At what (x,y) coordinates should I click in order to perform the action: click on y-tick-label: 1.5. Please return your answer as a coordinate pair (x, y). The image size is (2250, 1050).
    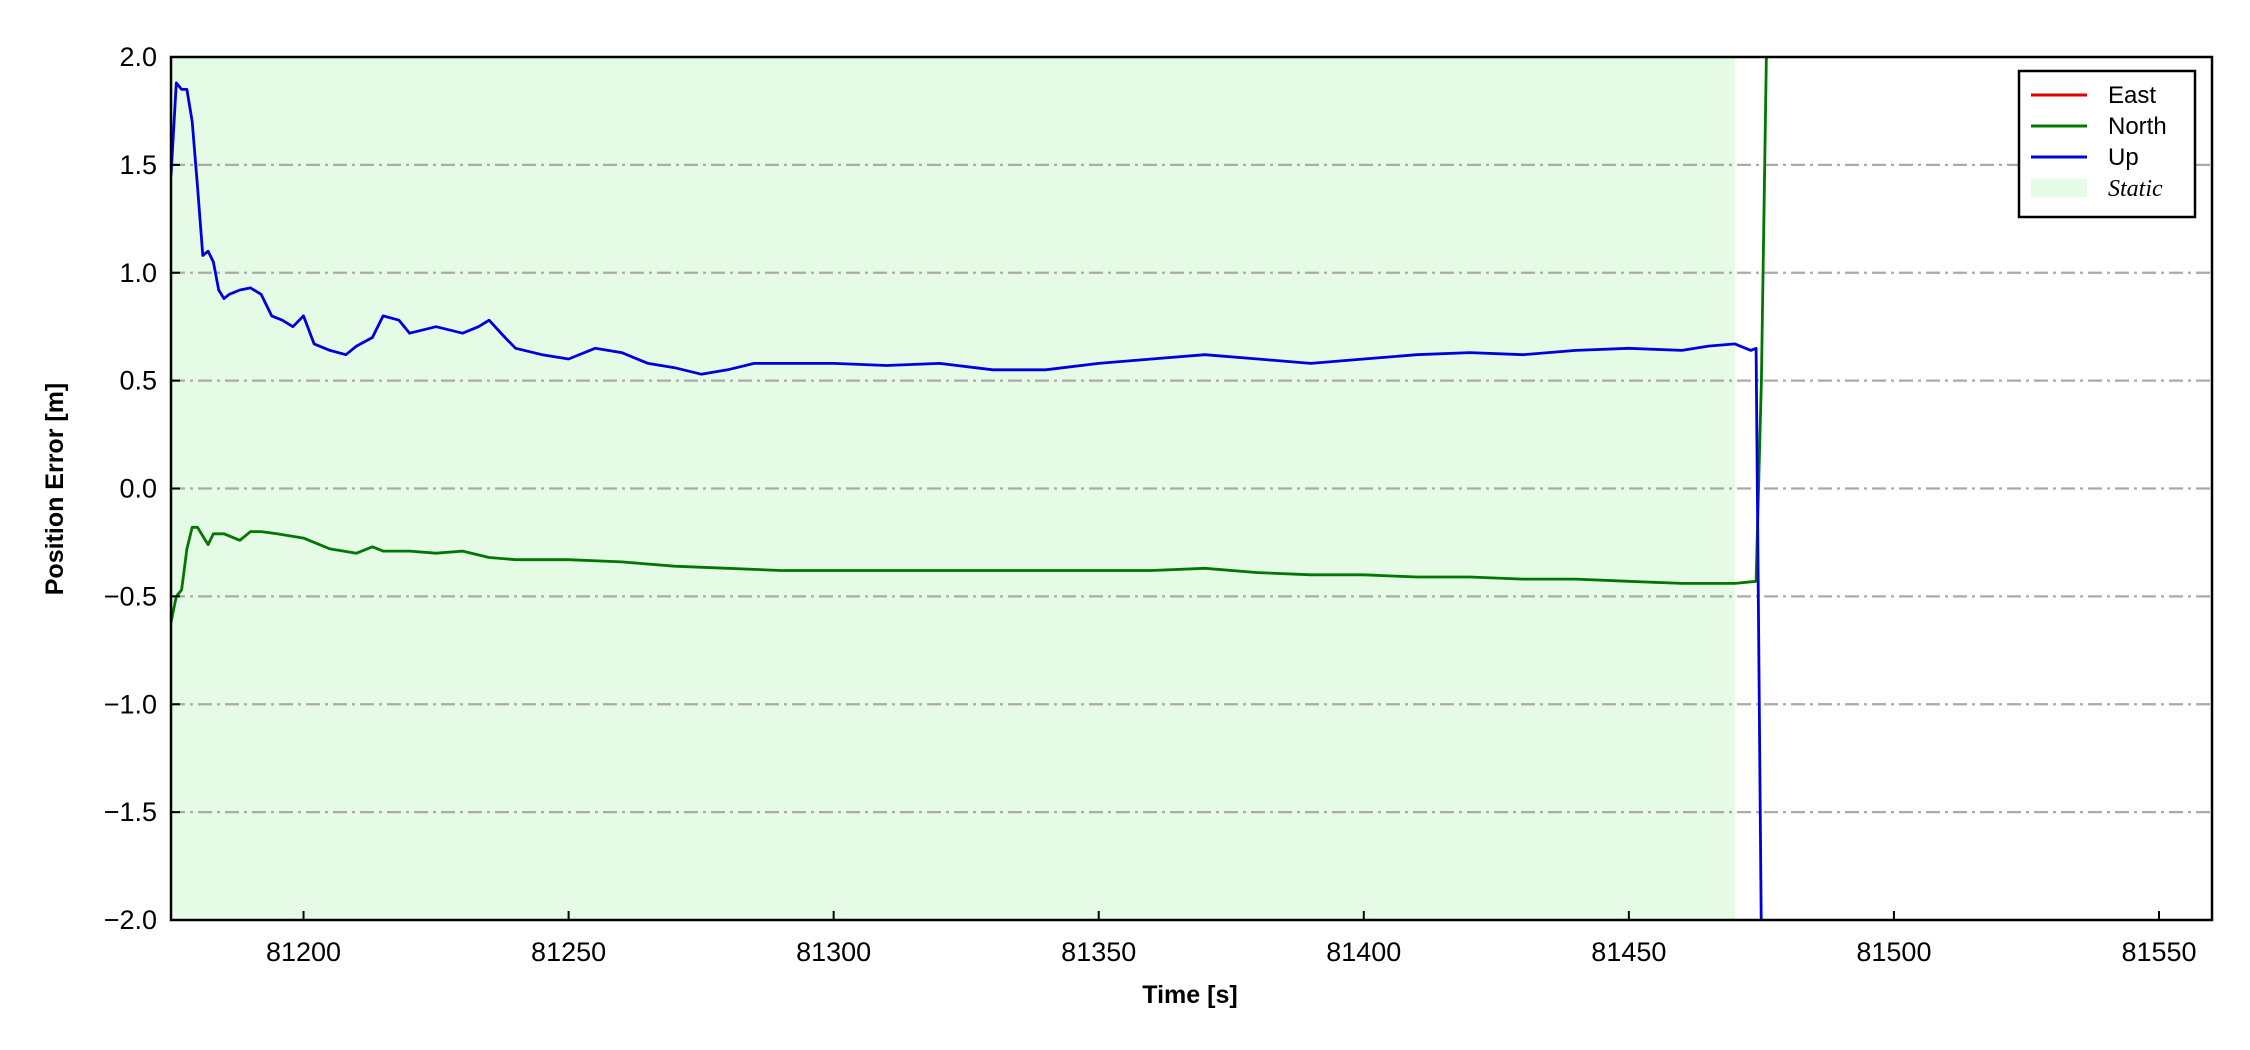
    Looking at the image, I should click on (138, 165).